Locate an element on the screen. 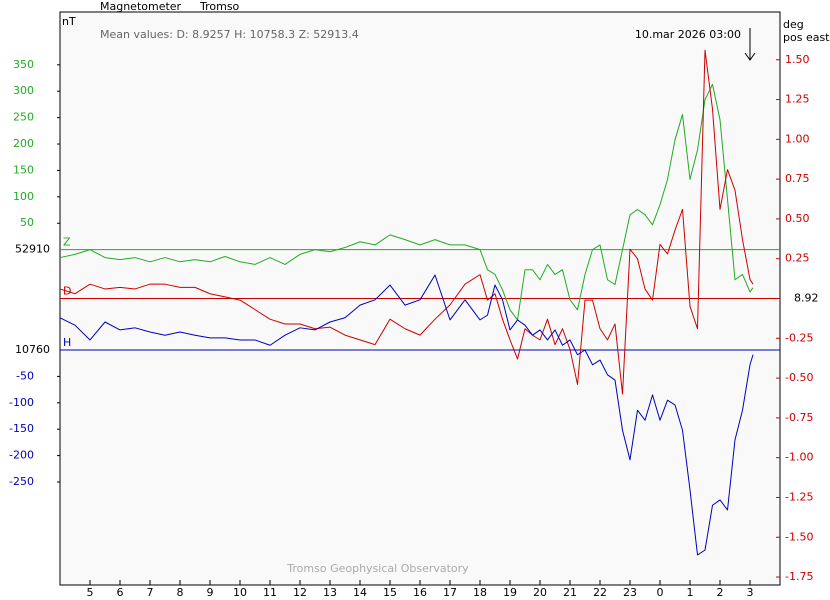 This screenshot has height=600, width=830. x-tick-label: 14 is located at coordinates (360, 592).